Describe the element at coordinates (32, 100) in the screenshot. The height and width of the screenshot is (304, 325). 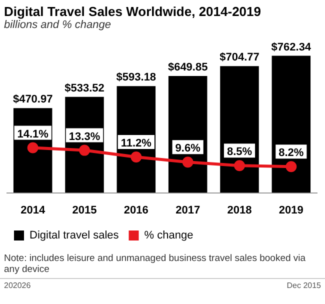
I see `data-label: $470.97` at that location.